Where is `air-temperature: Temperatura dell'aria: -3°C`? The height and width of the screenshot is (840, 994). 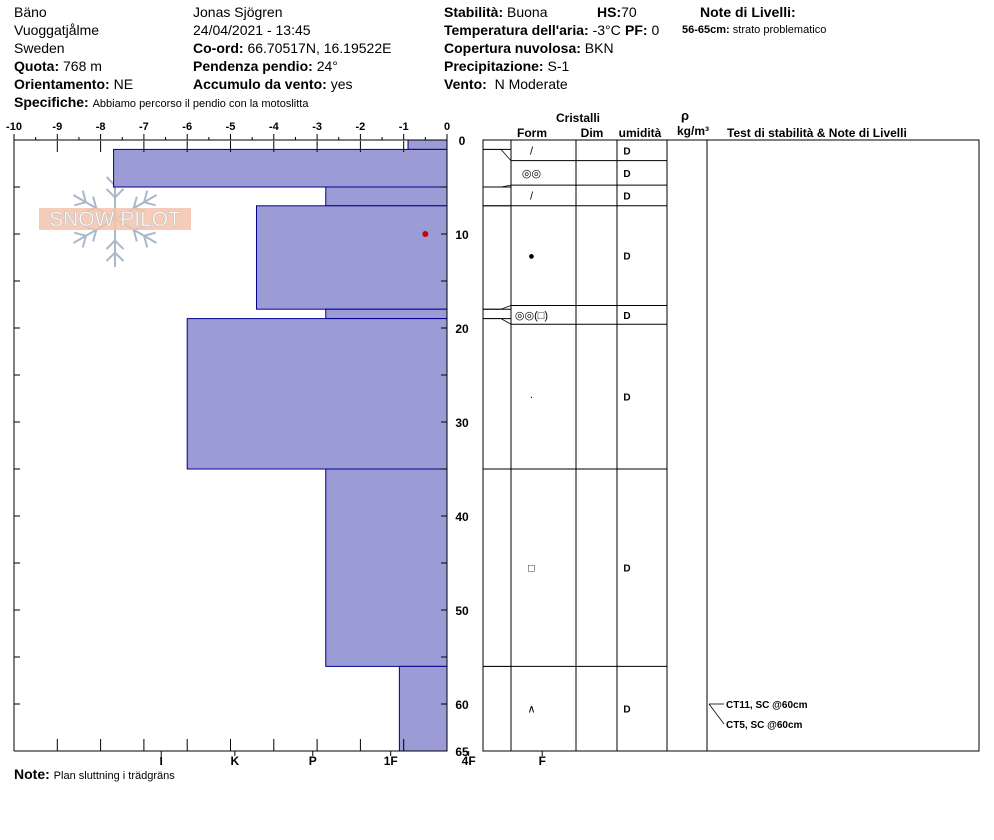 air-temperature: Temperatura dell'aria: -3°C is located at coordinates (532, 30).